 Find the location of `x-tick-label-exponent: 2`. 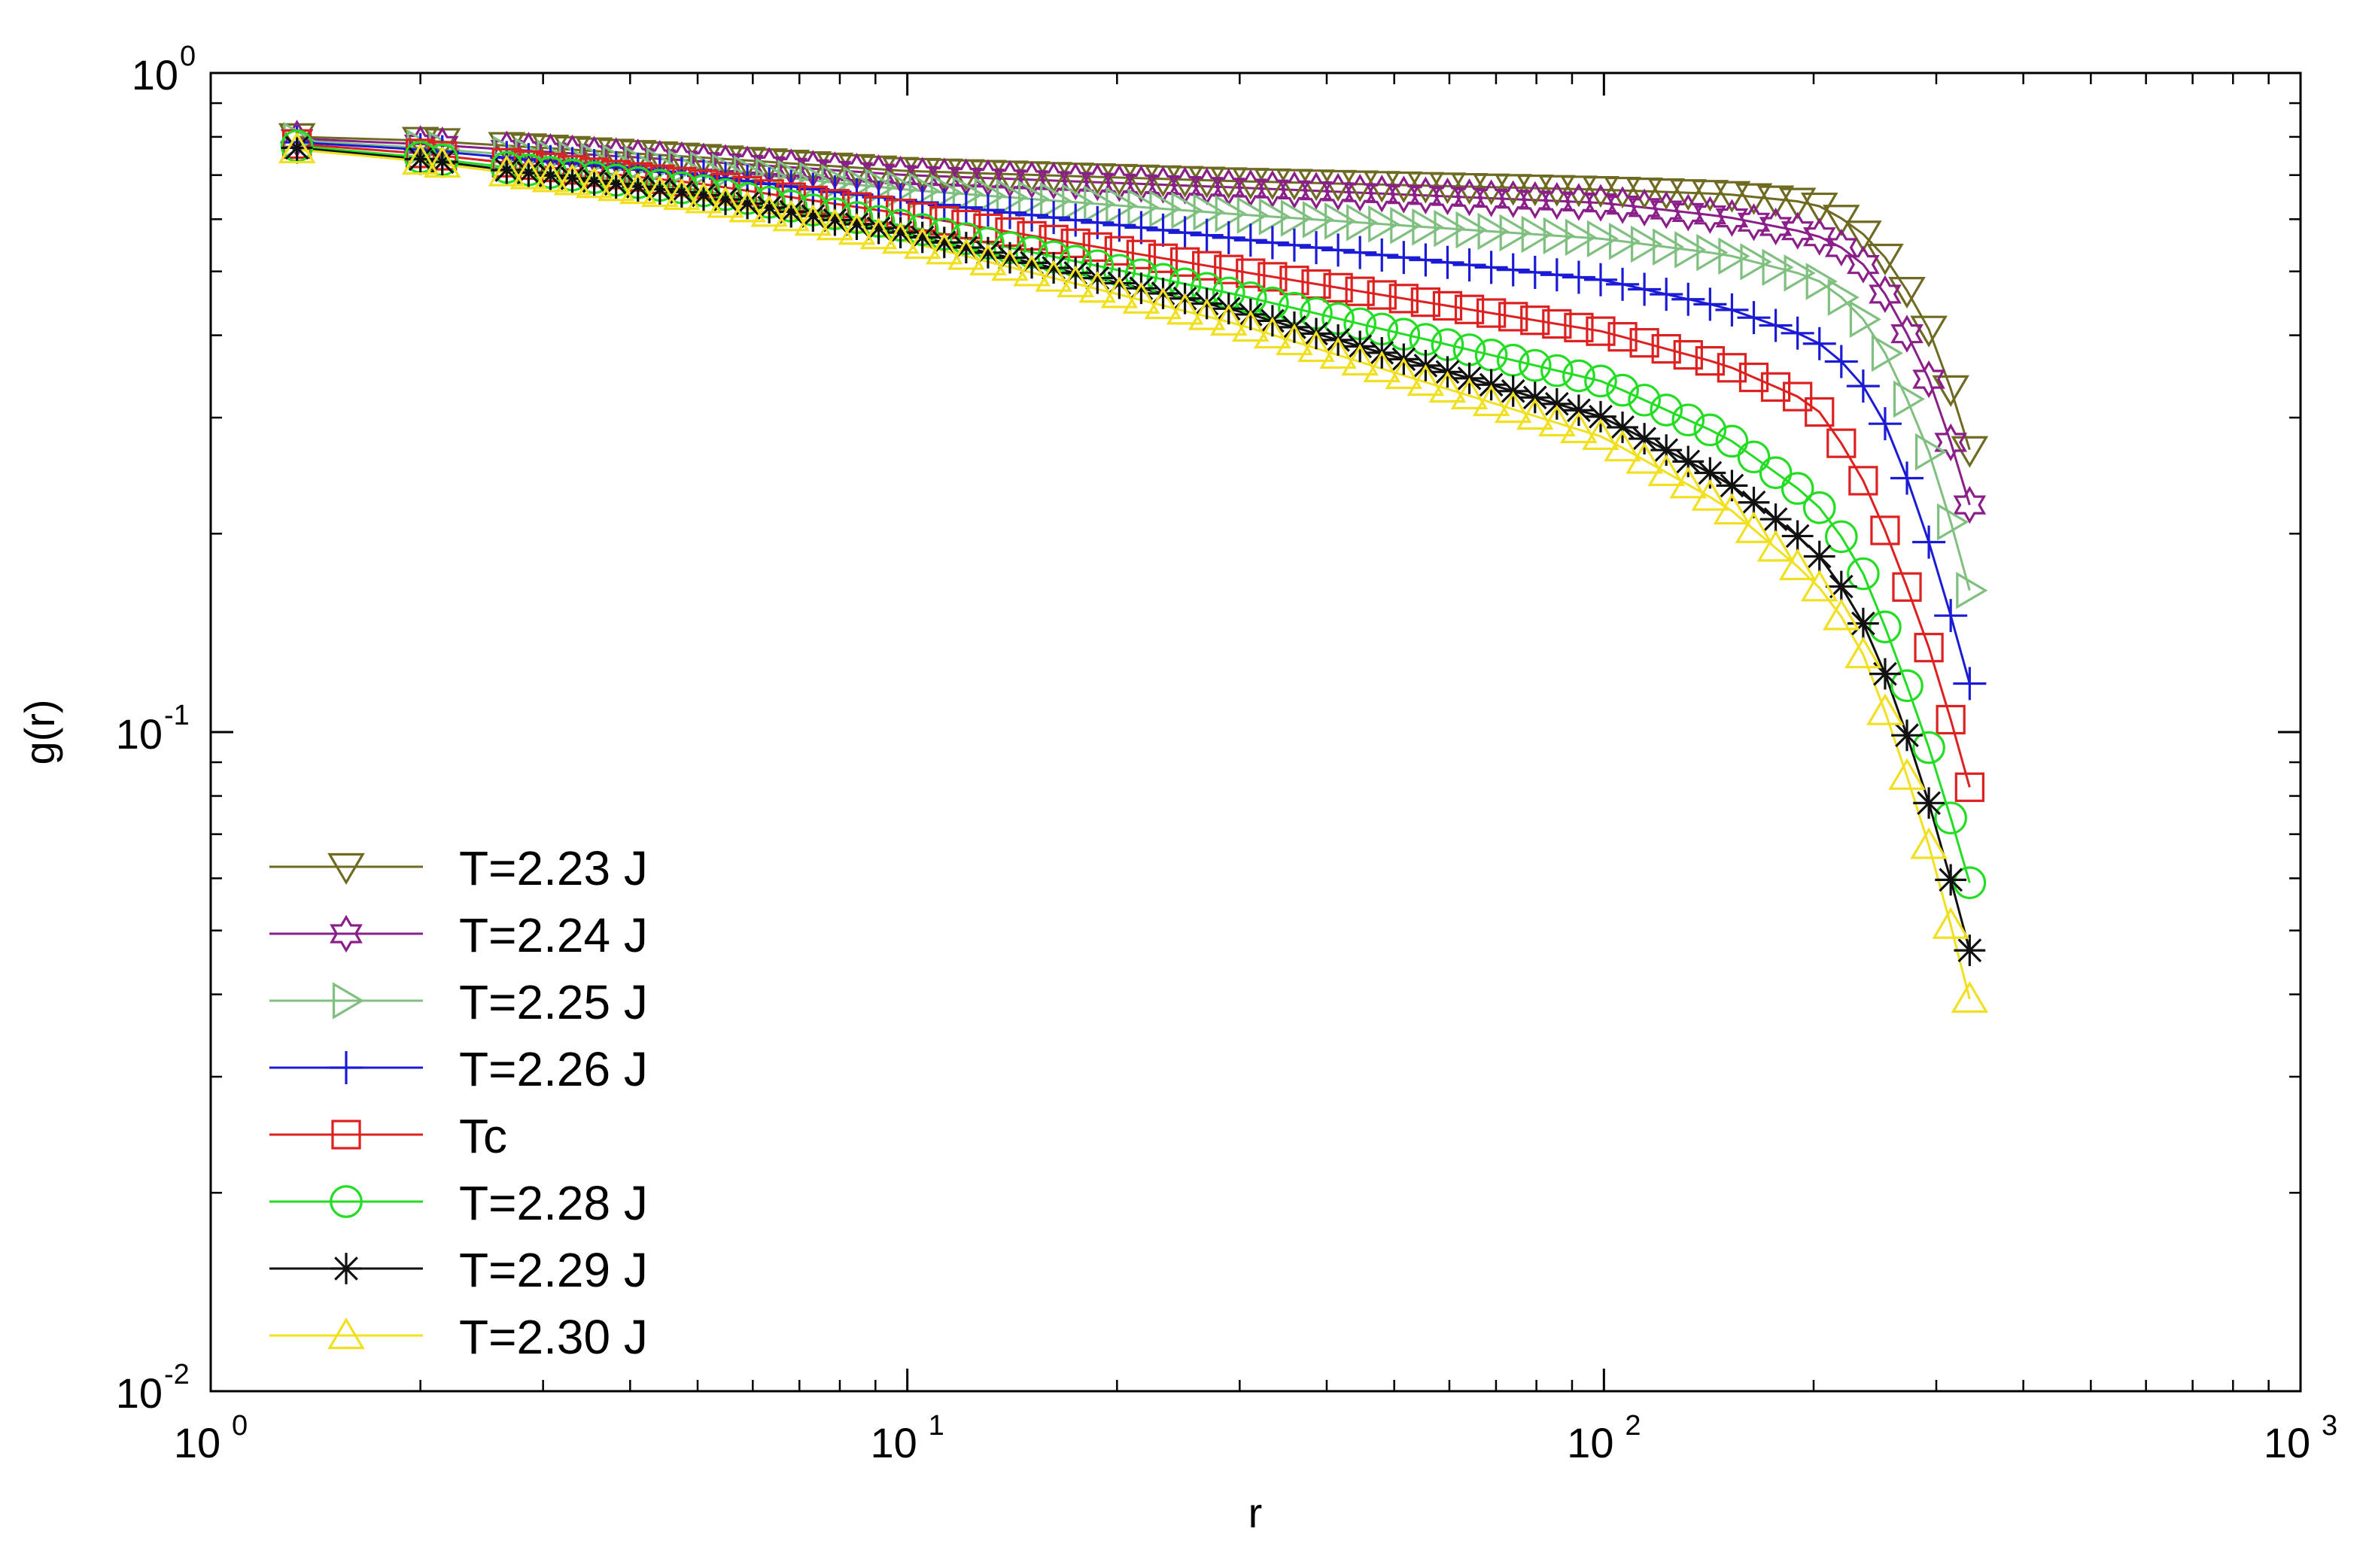

x-tick-label-exponent: 2 is located at coordinates (1633, 1426).